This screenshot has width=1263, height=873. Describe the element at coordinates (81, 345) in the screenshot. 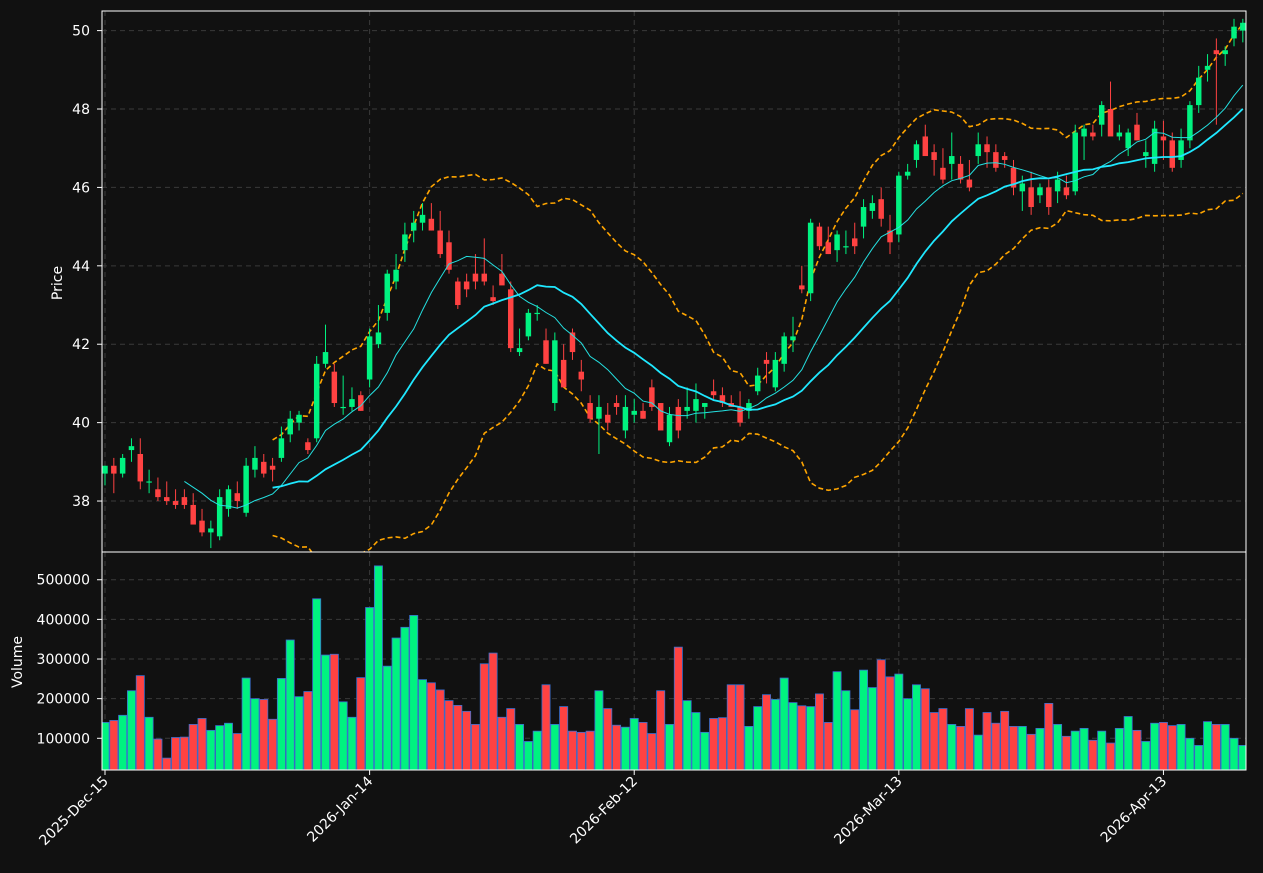

I see `price-tick-label: 42` at that location.